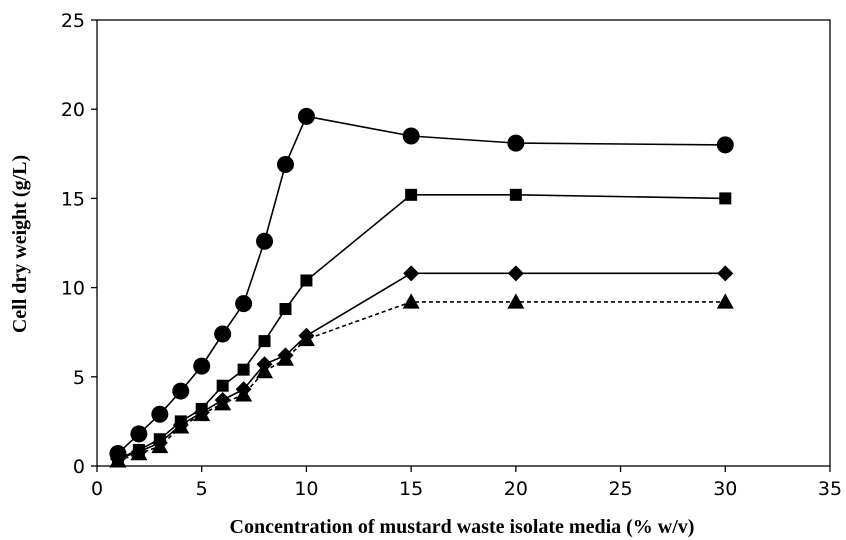 The width and height of the screenshot is (846, 540). I want to click on x-tick-label: 15, so click(411, 489).